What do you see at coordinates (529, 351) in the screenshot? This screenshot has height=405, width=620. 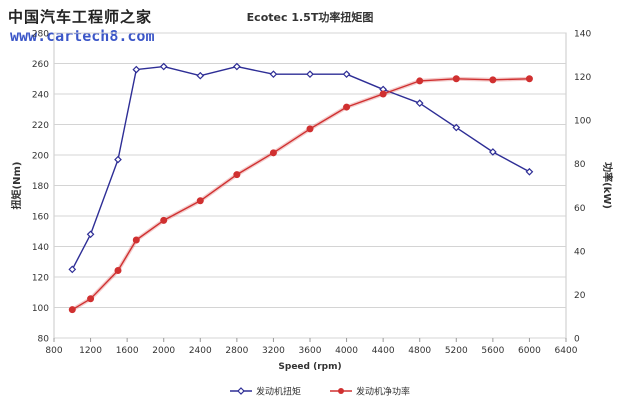 I see `x-tick-label: 6000` at bounding box center [529, 351].